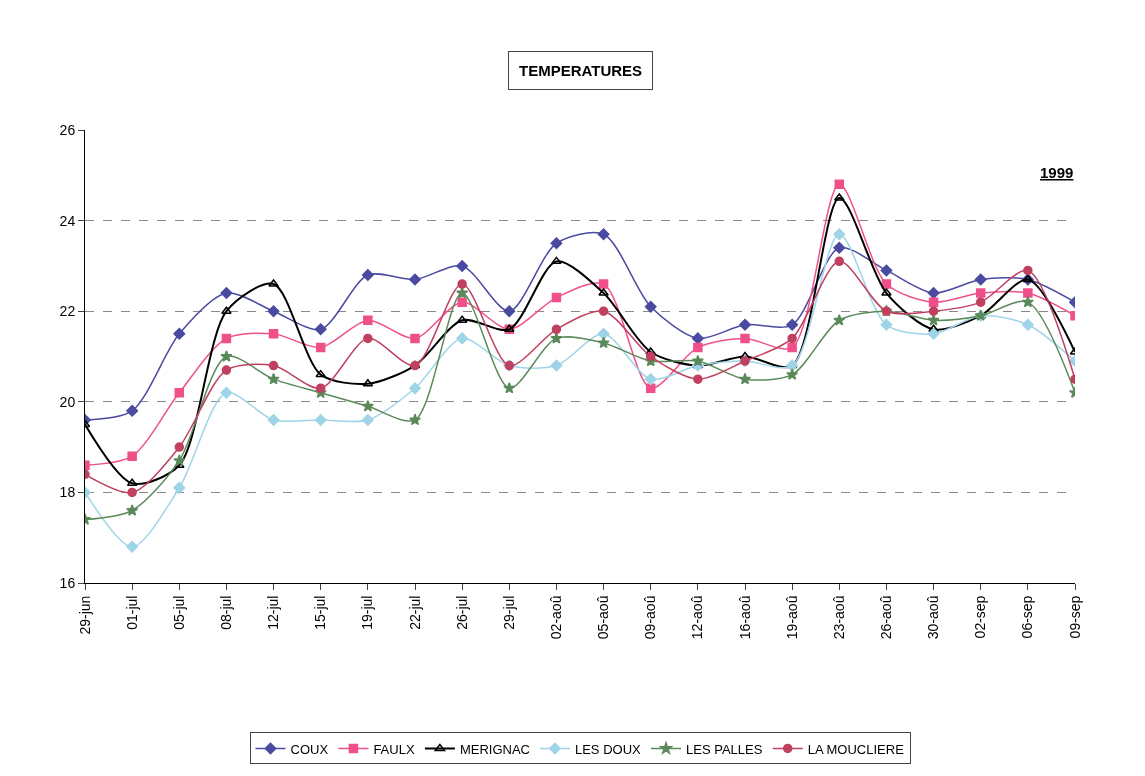  Describe the element at coordinates (555, 617) in the screenshot. I see `x-tick-label: 02-aoû` at that location.